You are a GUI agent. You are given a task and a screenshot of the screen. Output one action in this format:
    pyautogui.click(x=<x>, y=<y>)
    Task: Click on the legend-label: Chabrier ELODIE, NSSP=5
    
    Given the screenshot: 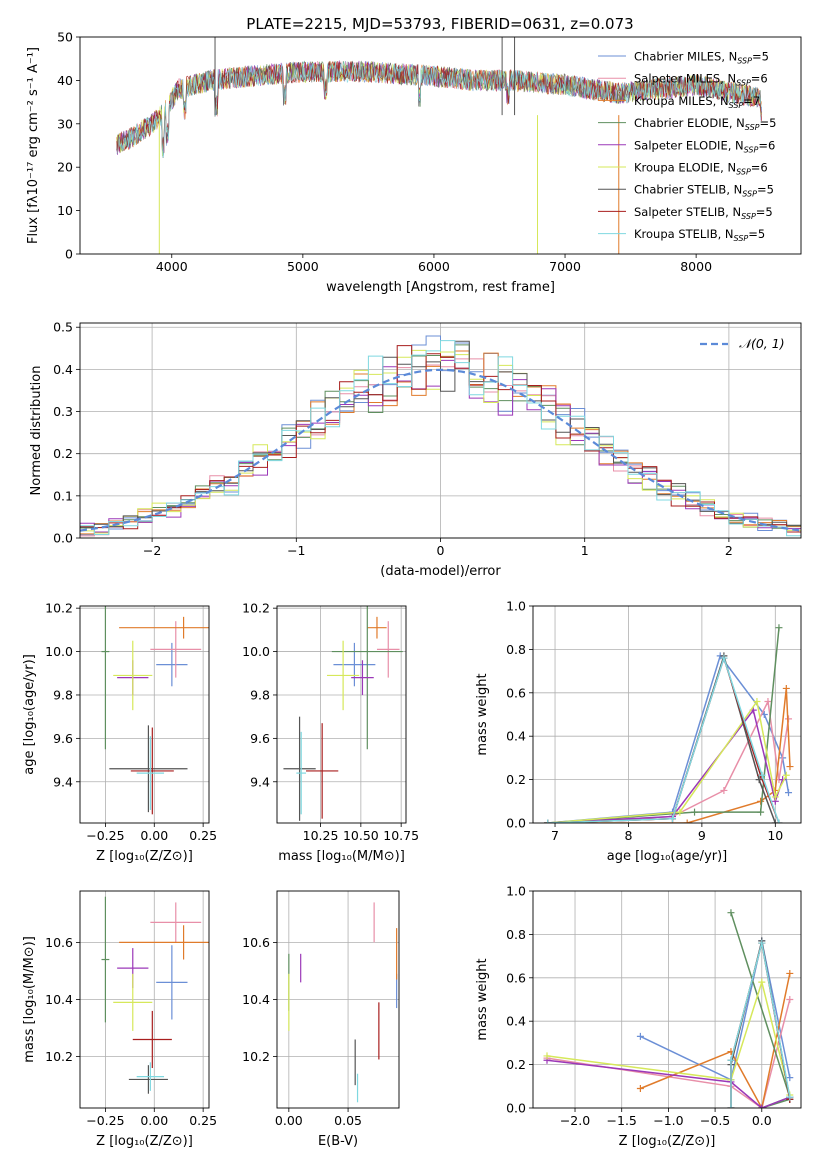 What is the action you would take?
    pyautogui.click(x=705, y=124)
    